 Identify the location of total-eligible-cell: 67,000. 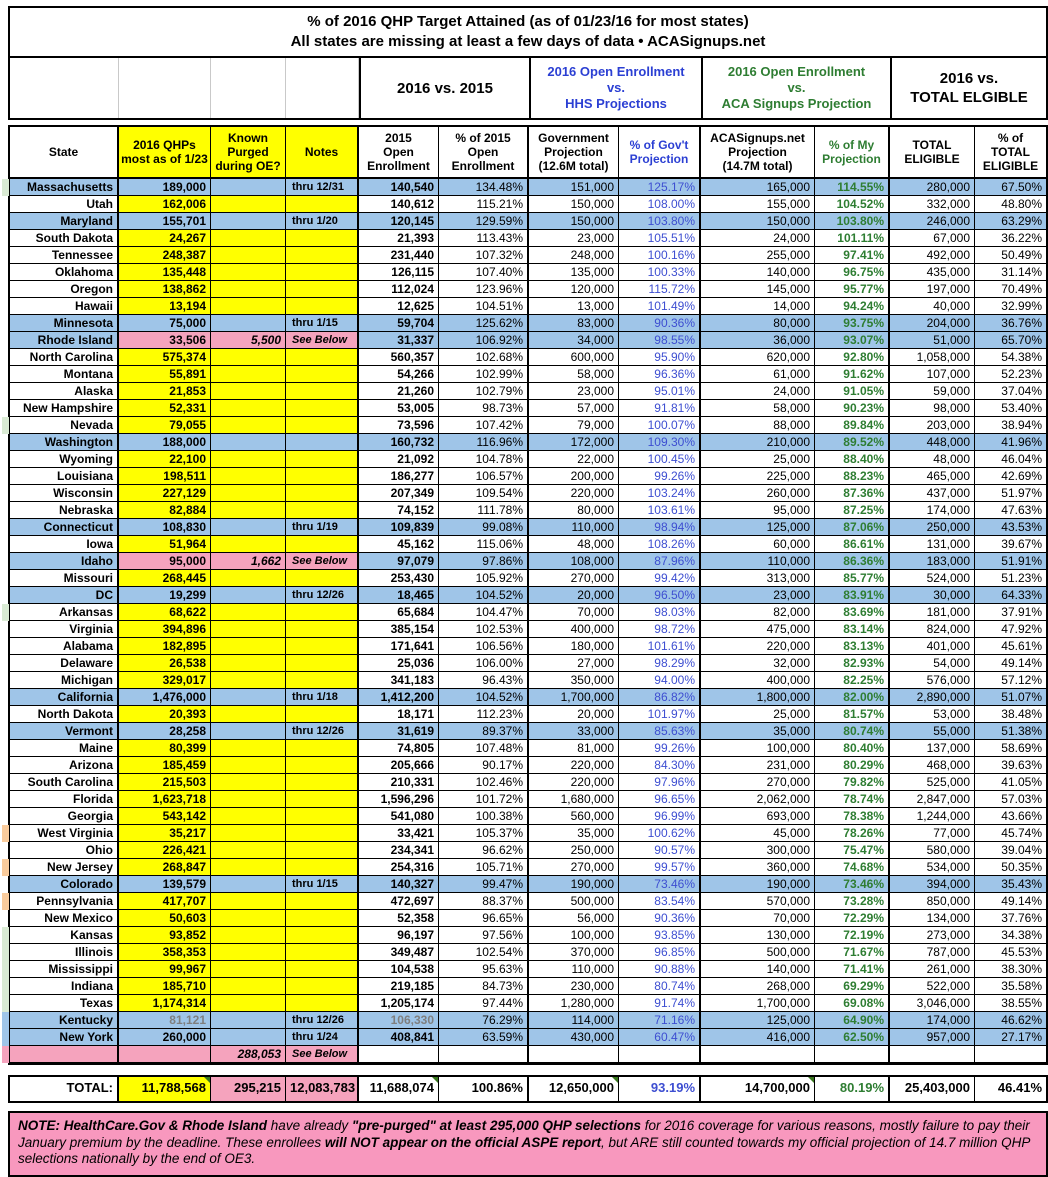
(932, 238).